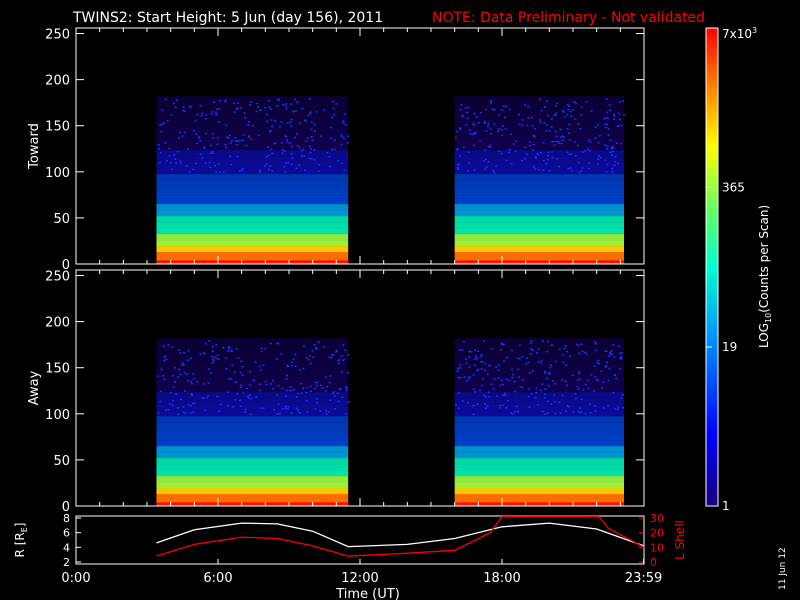 Image resolution: width=800 pixels, height=600 pixels. What do you see at coordinates (657, 518) in the screenshot?
I see `orbit-right-tick-label: 30` at bounding box center [657, 518].